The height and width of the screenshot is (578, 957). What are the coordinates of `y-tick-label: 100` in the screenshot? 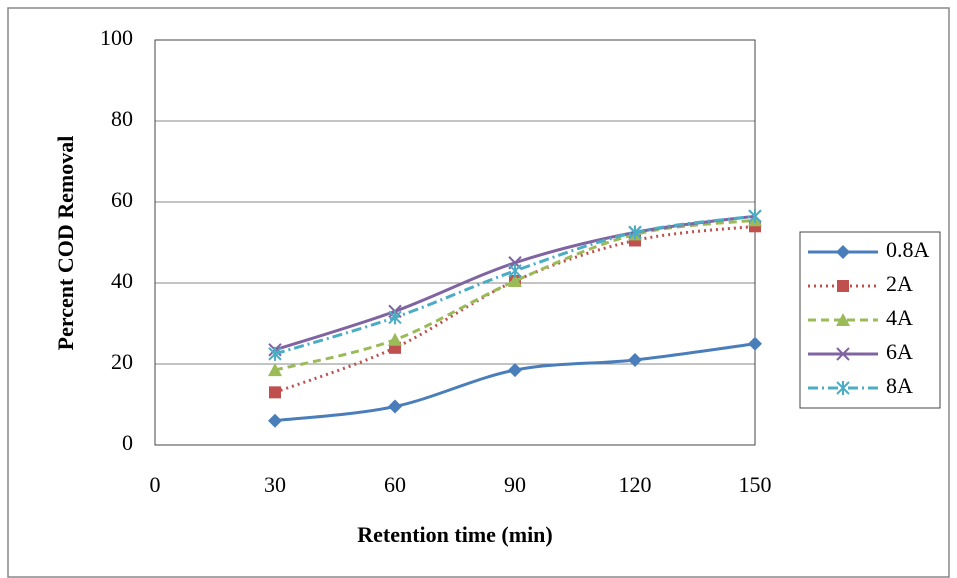 It's located at (116, 37).